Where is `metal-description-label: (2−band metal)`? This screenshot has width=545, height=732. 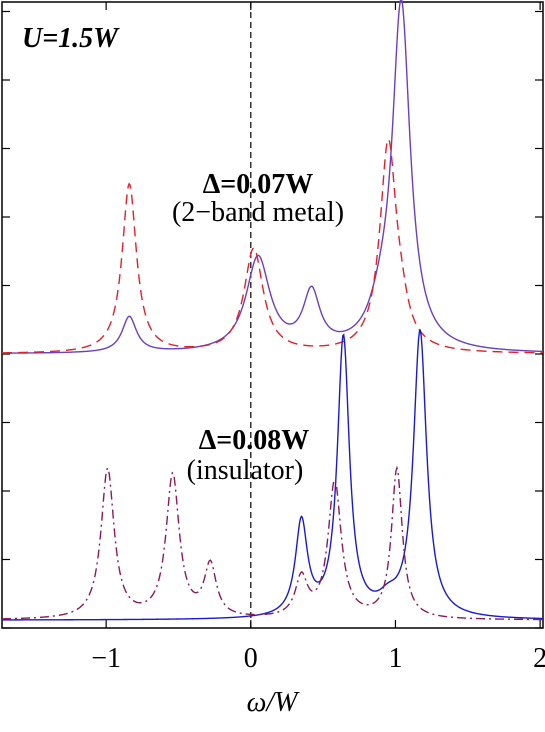 metal-description-label: (2−band metal) is located at coordinates (258, 212).